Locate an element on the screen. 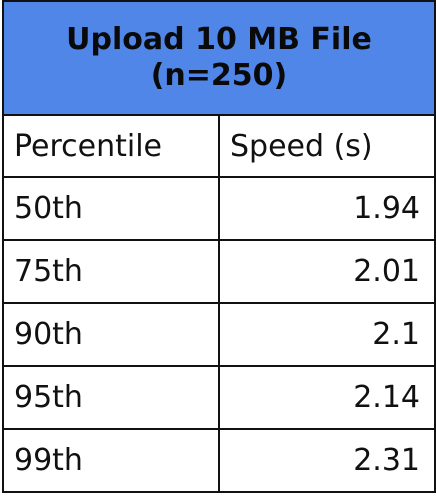 The height and width of the screenshot is (500, 436). speed-cell: 1.94 is located at coordinates (327, 208).